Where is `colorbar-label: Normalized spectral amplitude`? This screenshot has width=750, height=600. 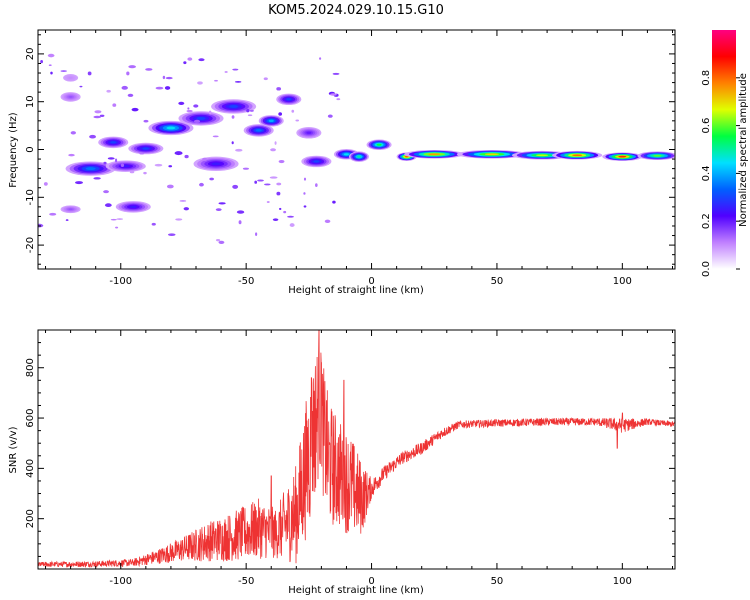
colorbar-label: Normalized spectral amplitude is located at coordinates (743, 150).